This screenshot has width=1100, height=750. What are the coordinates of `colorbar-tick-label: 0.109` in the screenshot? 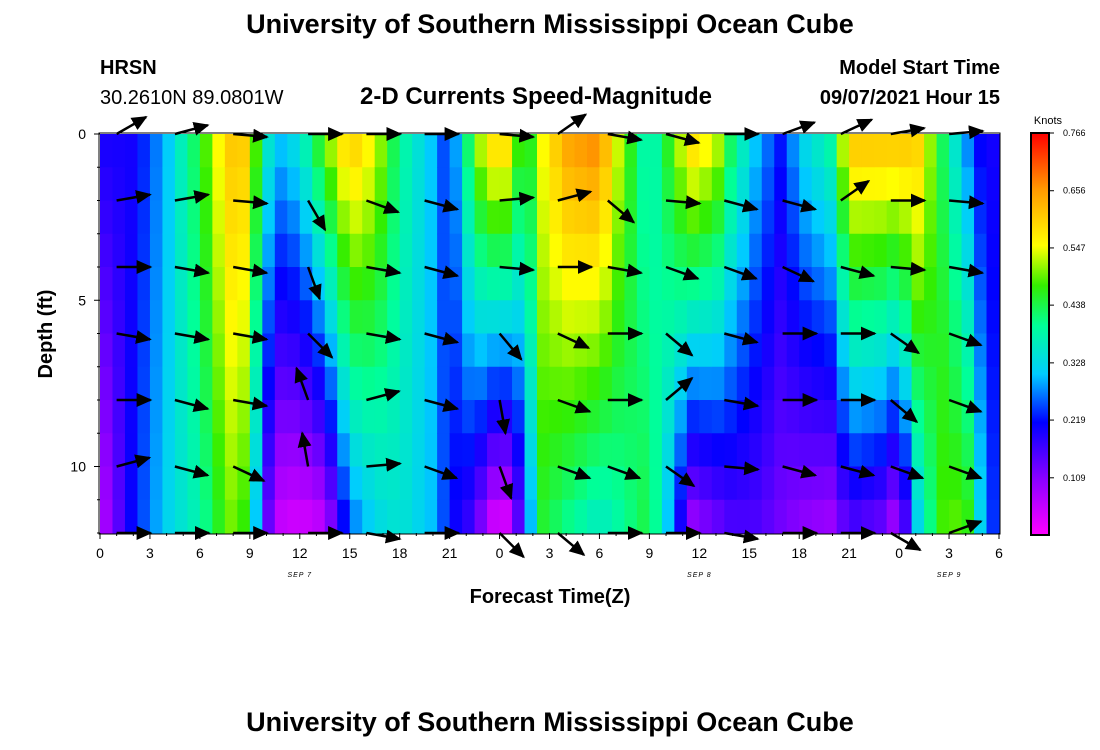 It's located at (1074, 478).